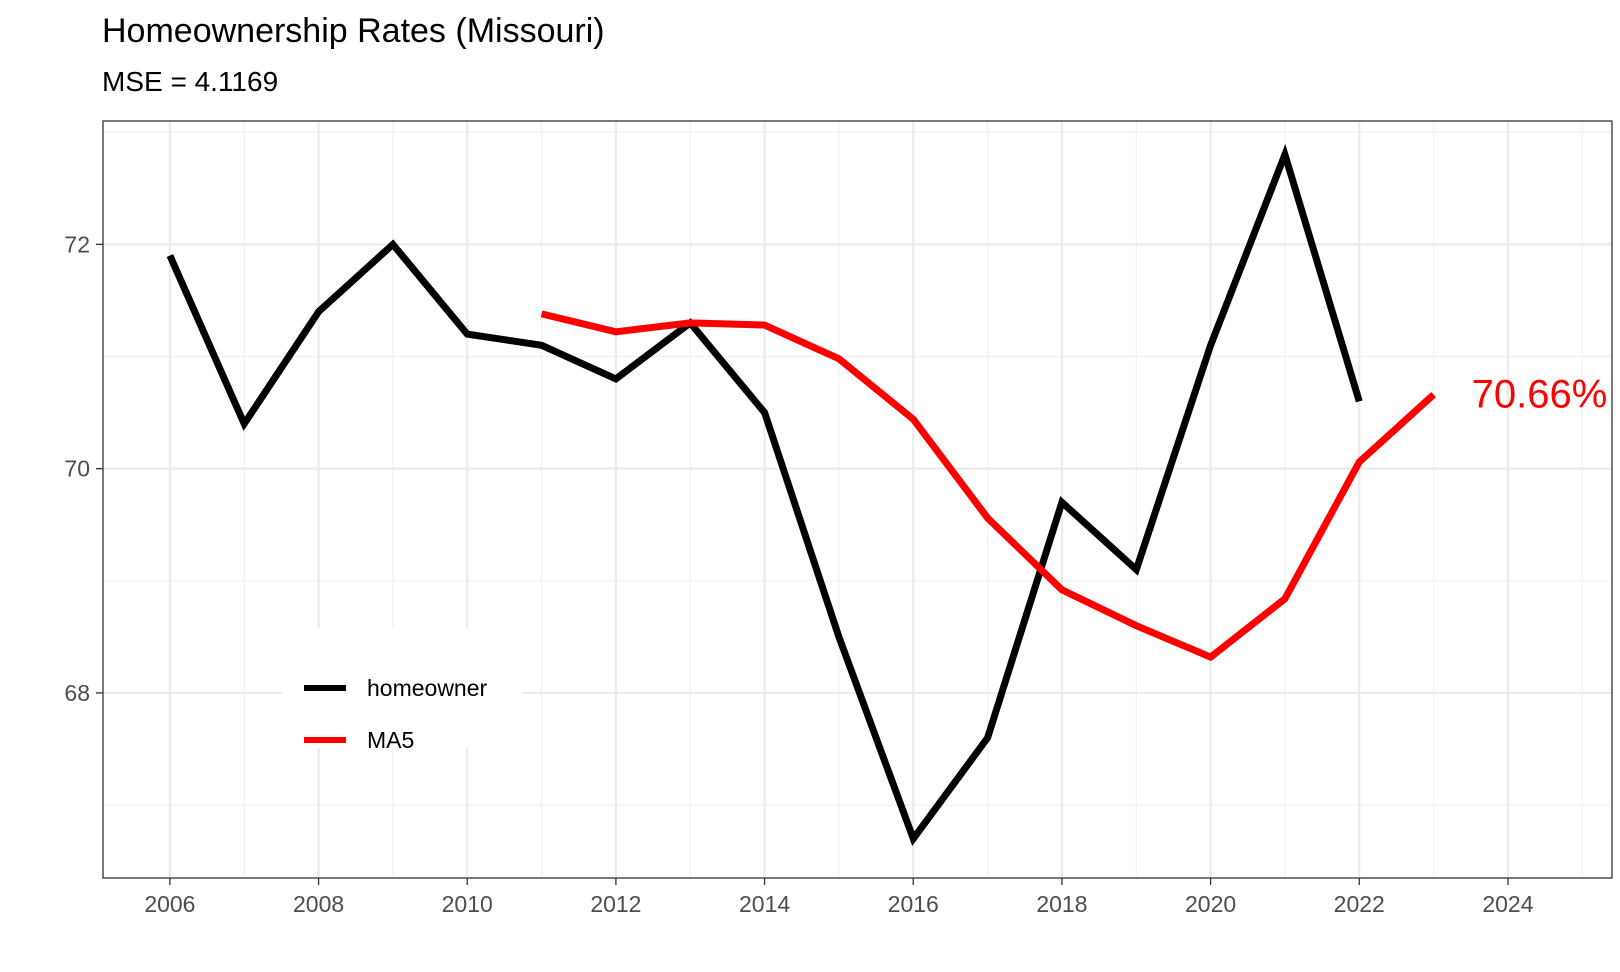  I want to click on y-axis: 68 70 72, so click(83, 468).